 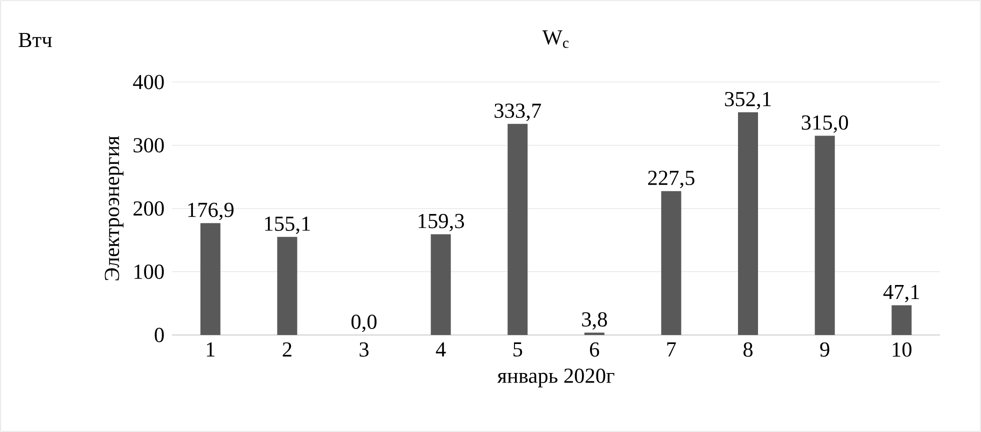 What do you see at coordinates (595, 349) in the screenshot?
I see `x-tick-label: 6` at bounding box center [595, 349].